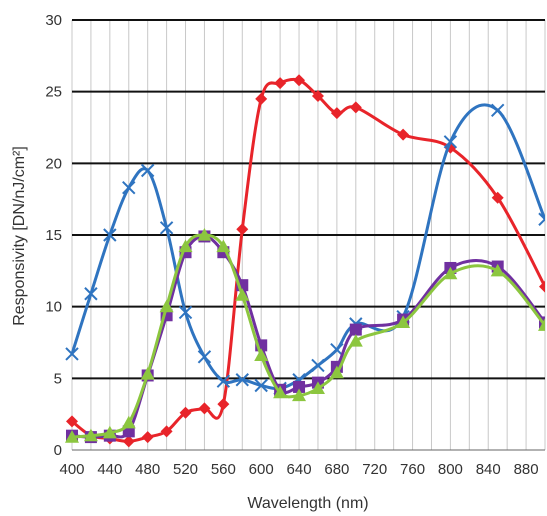  I want to click on y-tick-label: 0, so click(58, 450).